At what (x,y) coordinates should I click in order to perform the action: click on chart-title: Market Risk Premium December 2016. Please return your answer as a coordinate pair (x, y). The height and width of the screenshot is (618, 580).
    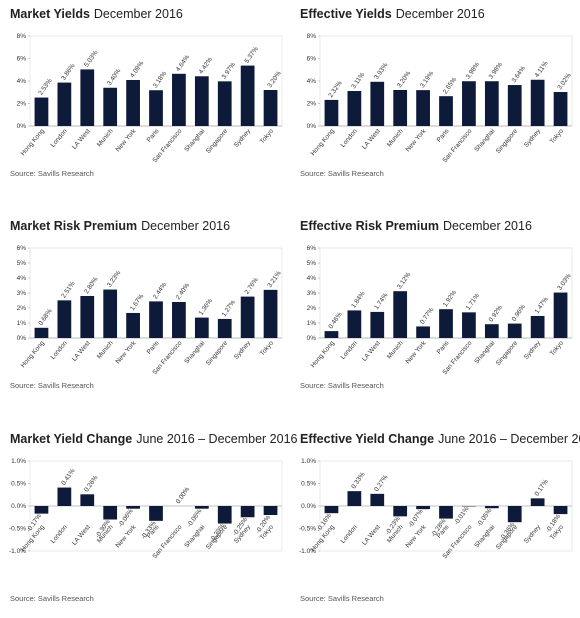
    Looking at the image, I should click on (120, 226).